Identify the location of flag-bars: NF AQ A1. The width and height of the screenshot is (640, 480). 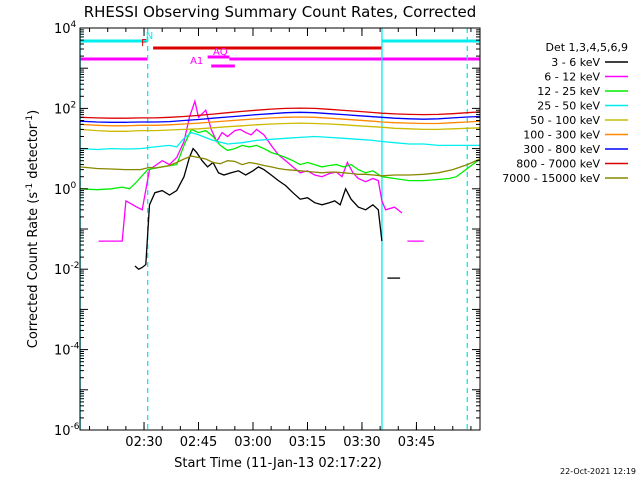
(280, 49).